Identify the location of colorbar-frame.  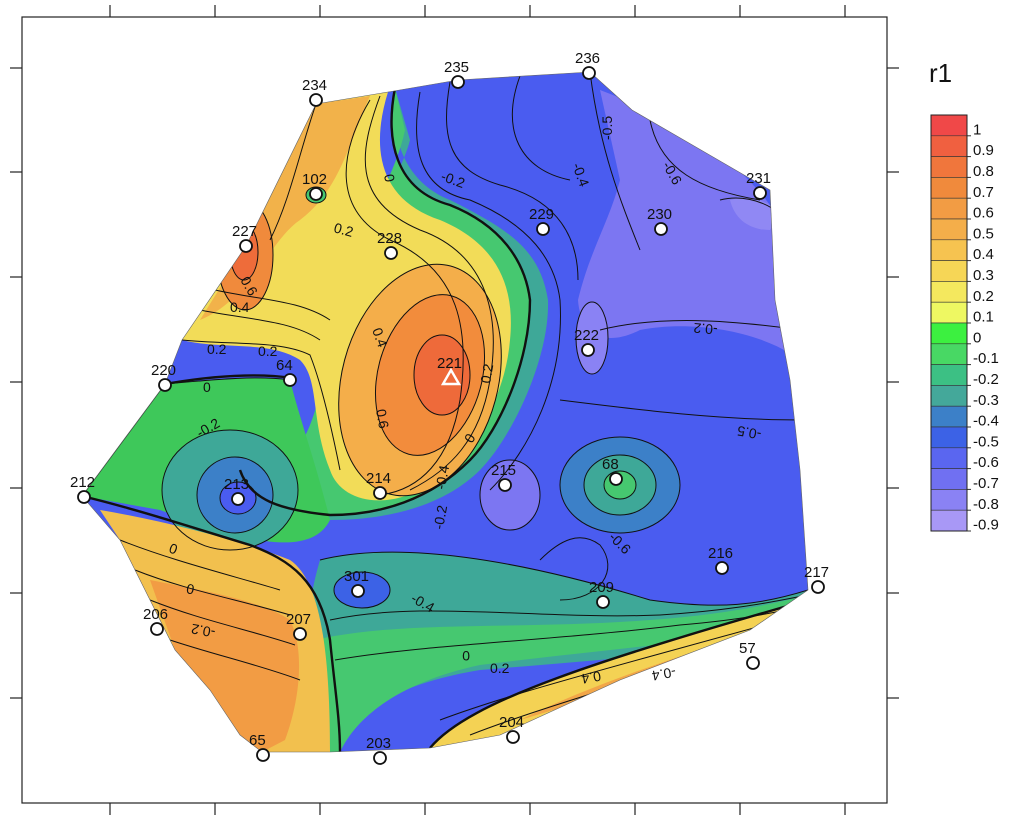
(949, 323).